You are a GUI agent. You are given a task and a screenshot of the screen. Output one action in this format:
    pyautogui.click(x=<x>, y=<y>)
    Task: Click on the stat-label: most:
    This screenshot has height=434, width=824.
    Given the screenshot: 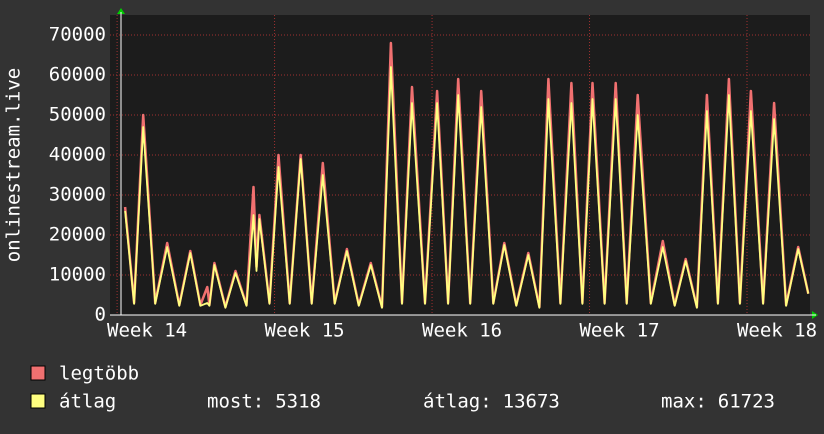 What is the action you would take?
    pyautogui.click(x=235, y=402)
    